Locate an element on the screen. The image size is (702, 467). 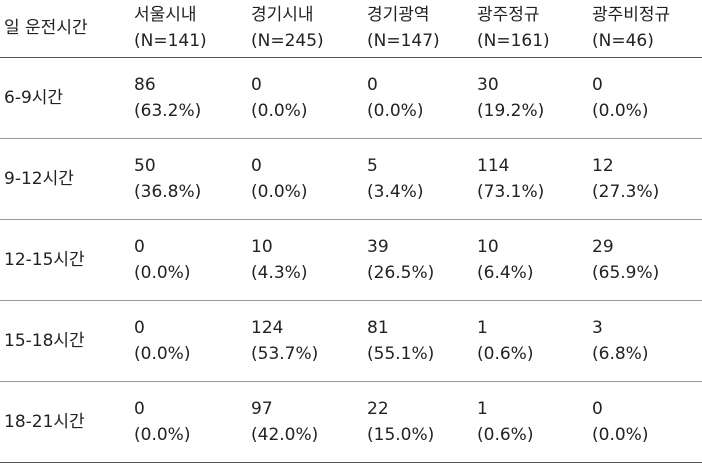
header-sample-size: (N=141) is located at coordinates (170, 41).